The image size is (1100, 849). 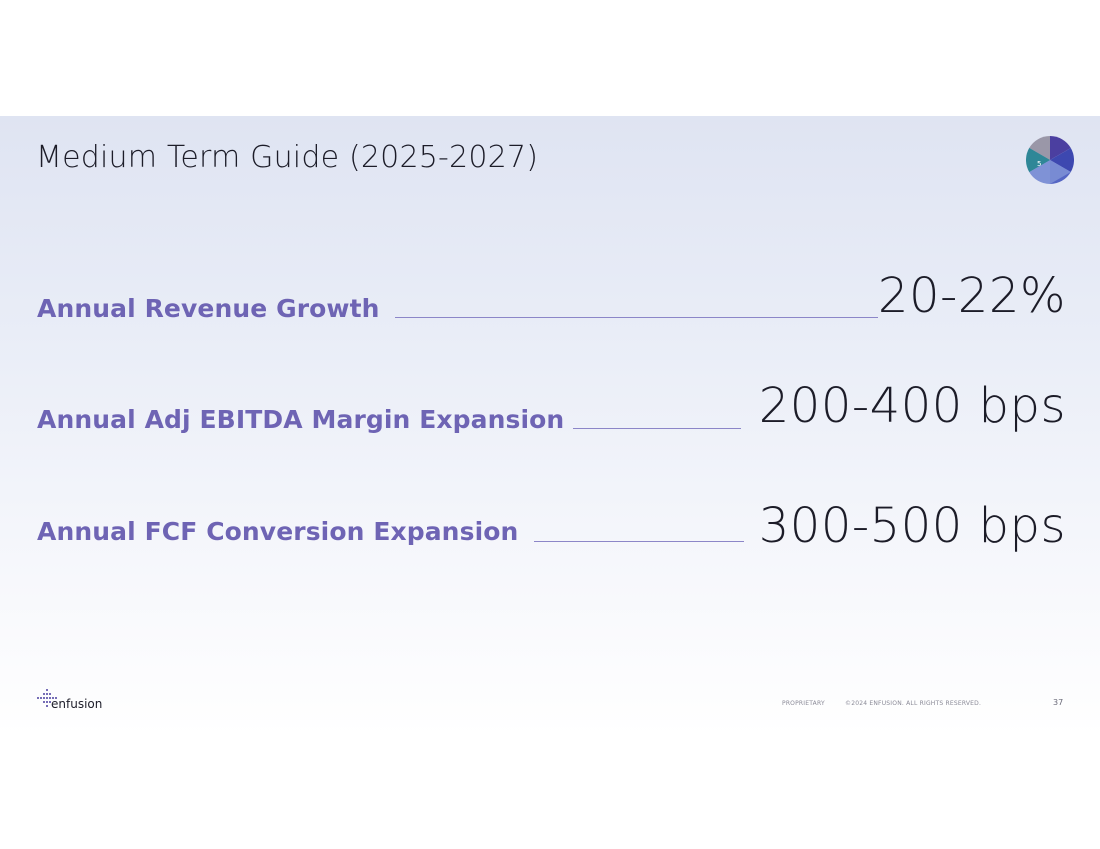 What do you see at coordinates (971, 296) in the screenshot?
I see `metric-value-revenue-growth: 20-22%` at bounding box center [971, 296].